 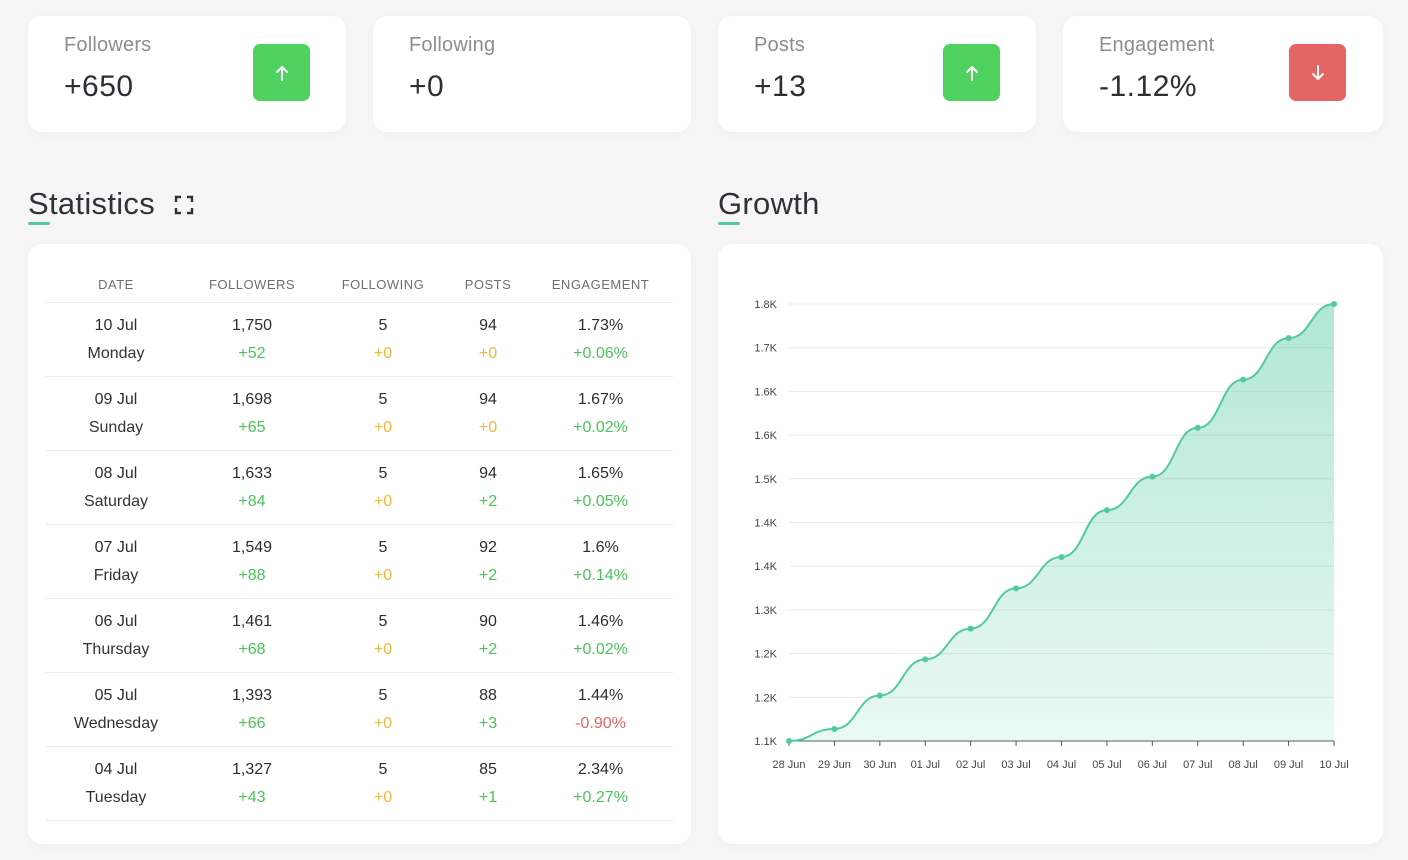 I want to click on posts-delta: +3, so click(x=488, y=723).